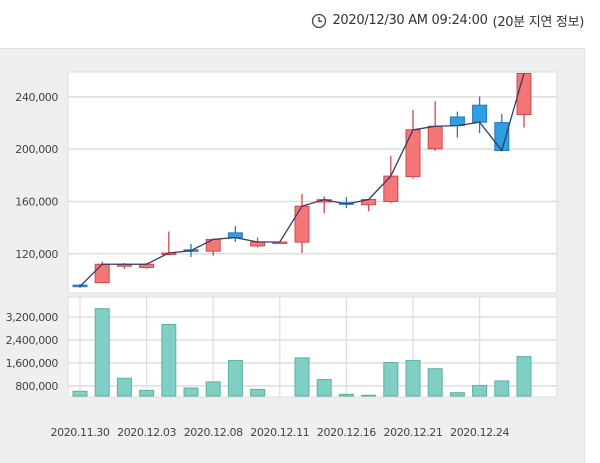 This screenshot has height=463, width=600. Describe the element at coordinates (346, 432) in the screenshot. I see `date-tick-label: 2020.12.16` at that location.